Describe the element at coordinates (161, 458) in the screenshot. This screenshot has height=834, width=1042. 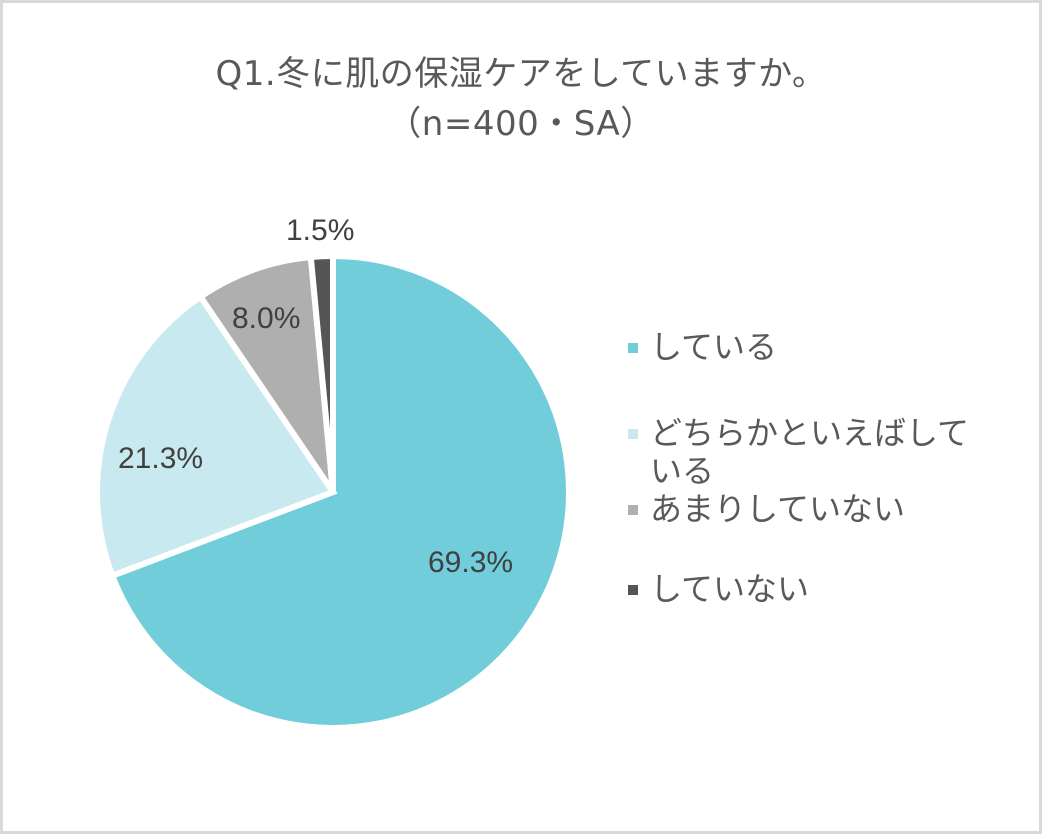
I see `data-label-dochiraka: 21.3%` at that location.